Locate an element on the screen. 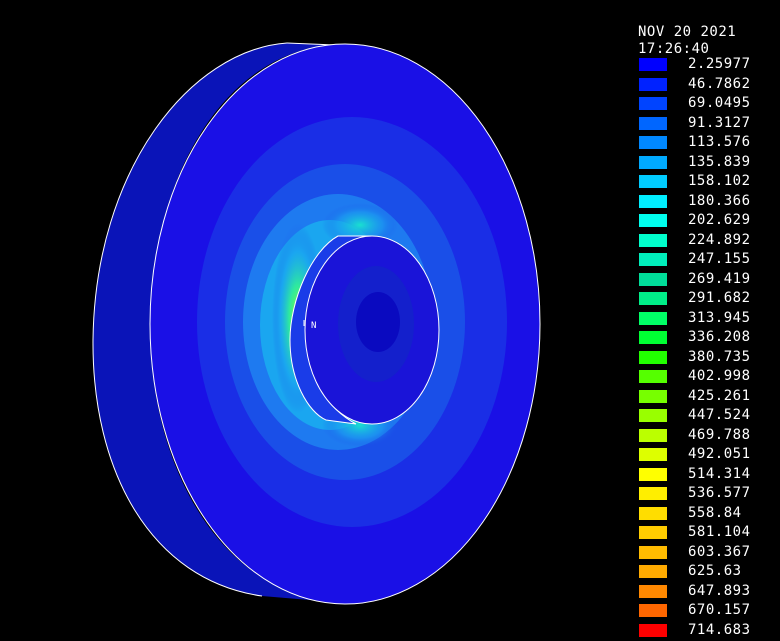  legend-value: 581.104 is located at coordinates (719, 532).